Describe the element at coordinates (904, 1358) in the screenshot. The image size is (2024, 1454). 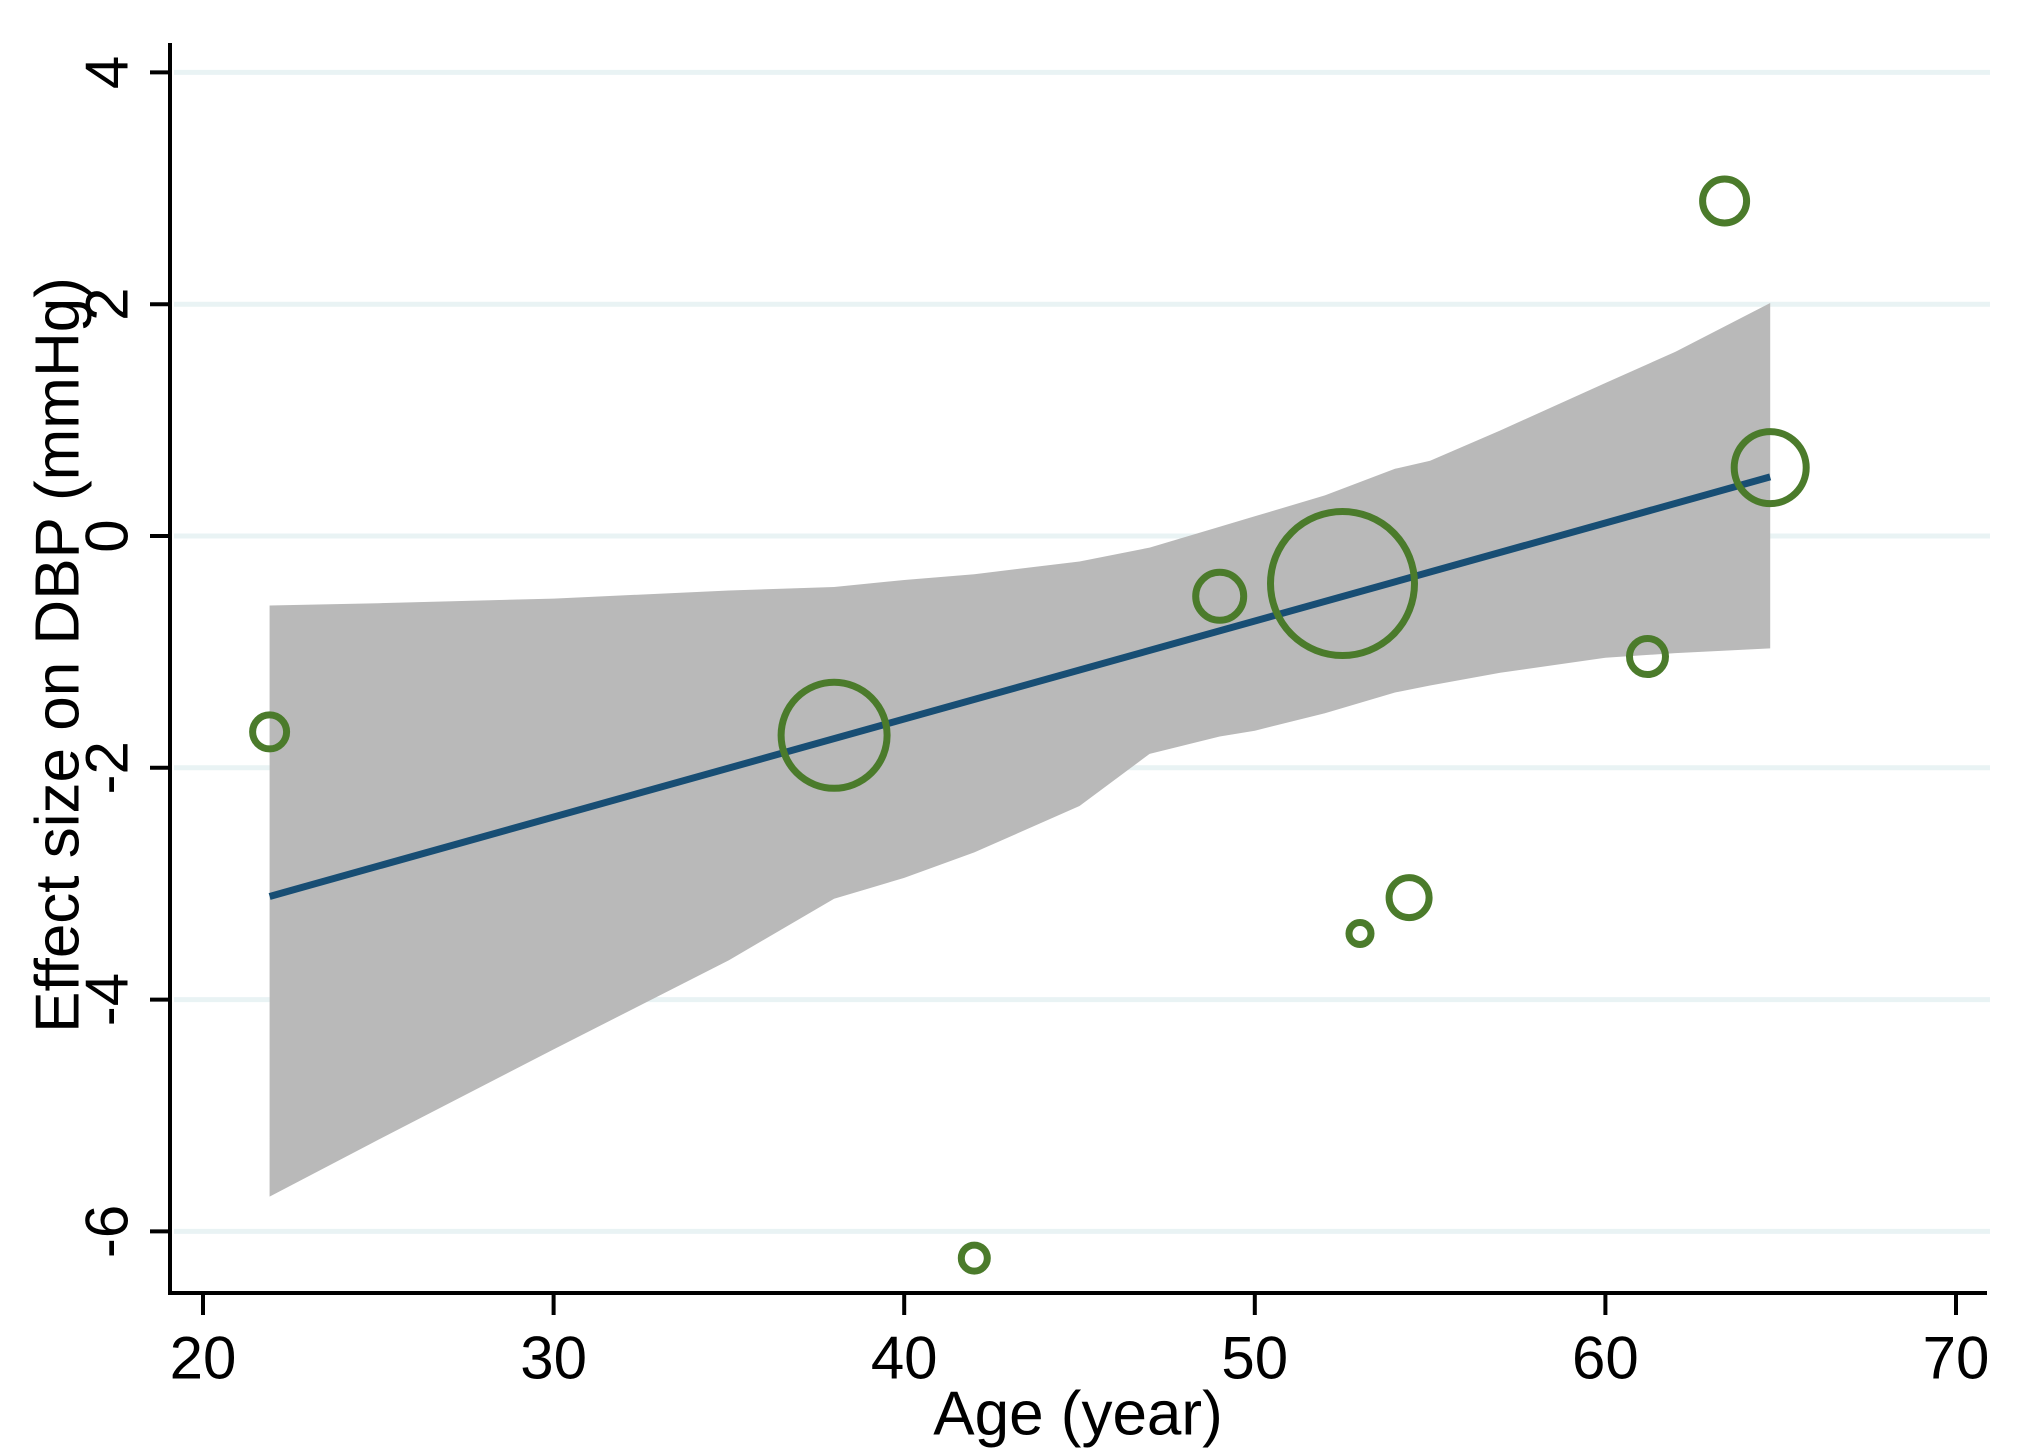
I see `x-tick-label: 40` at that location.